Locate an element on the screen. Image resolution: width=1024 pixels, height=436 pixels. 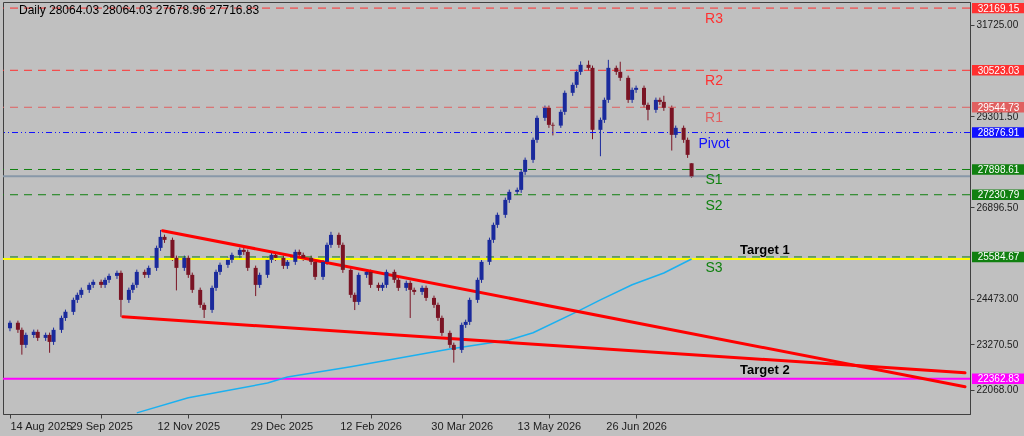
y-tick-label: 31725.00 is located at coordinates (997, 25).